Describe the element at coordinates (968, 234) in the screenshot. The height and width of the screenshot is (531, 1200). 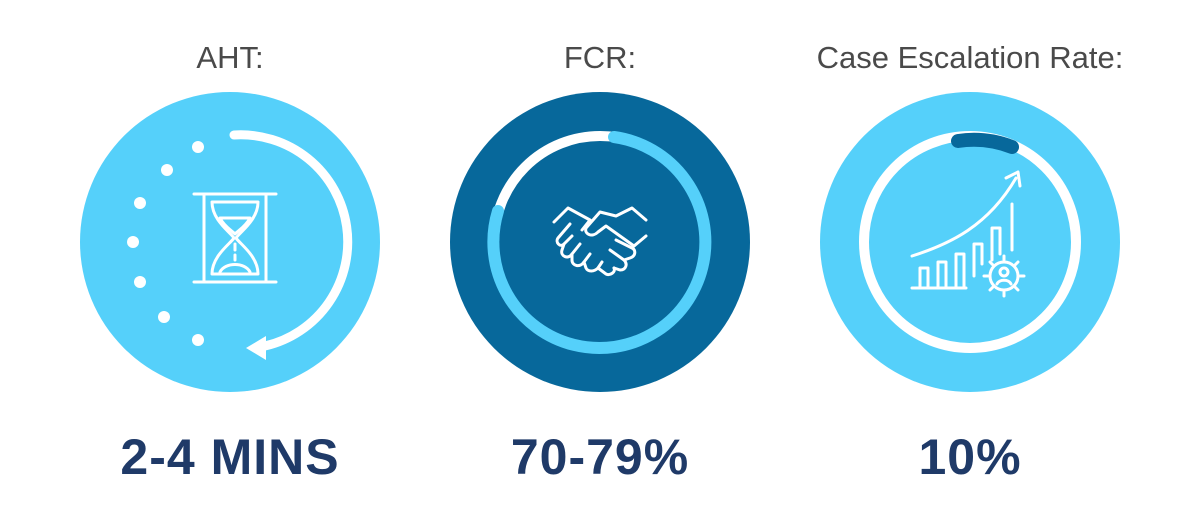
I see `growth-chart-gear-icon` at that location.